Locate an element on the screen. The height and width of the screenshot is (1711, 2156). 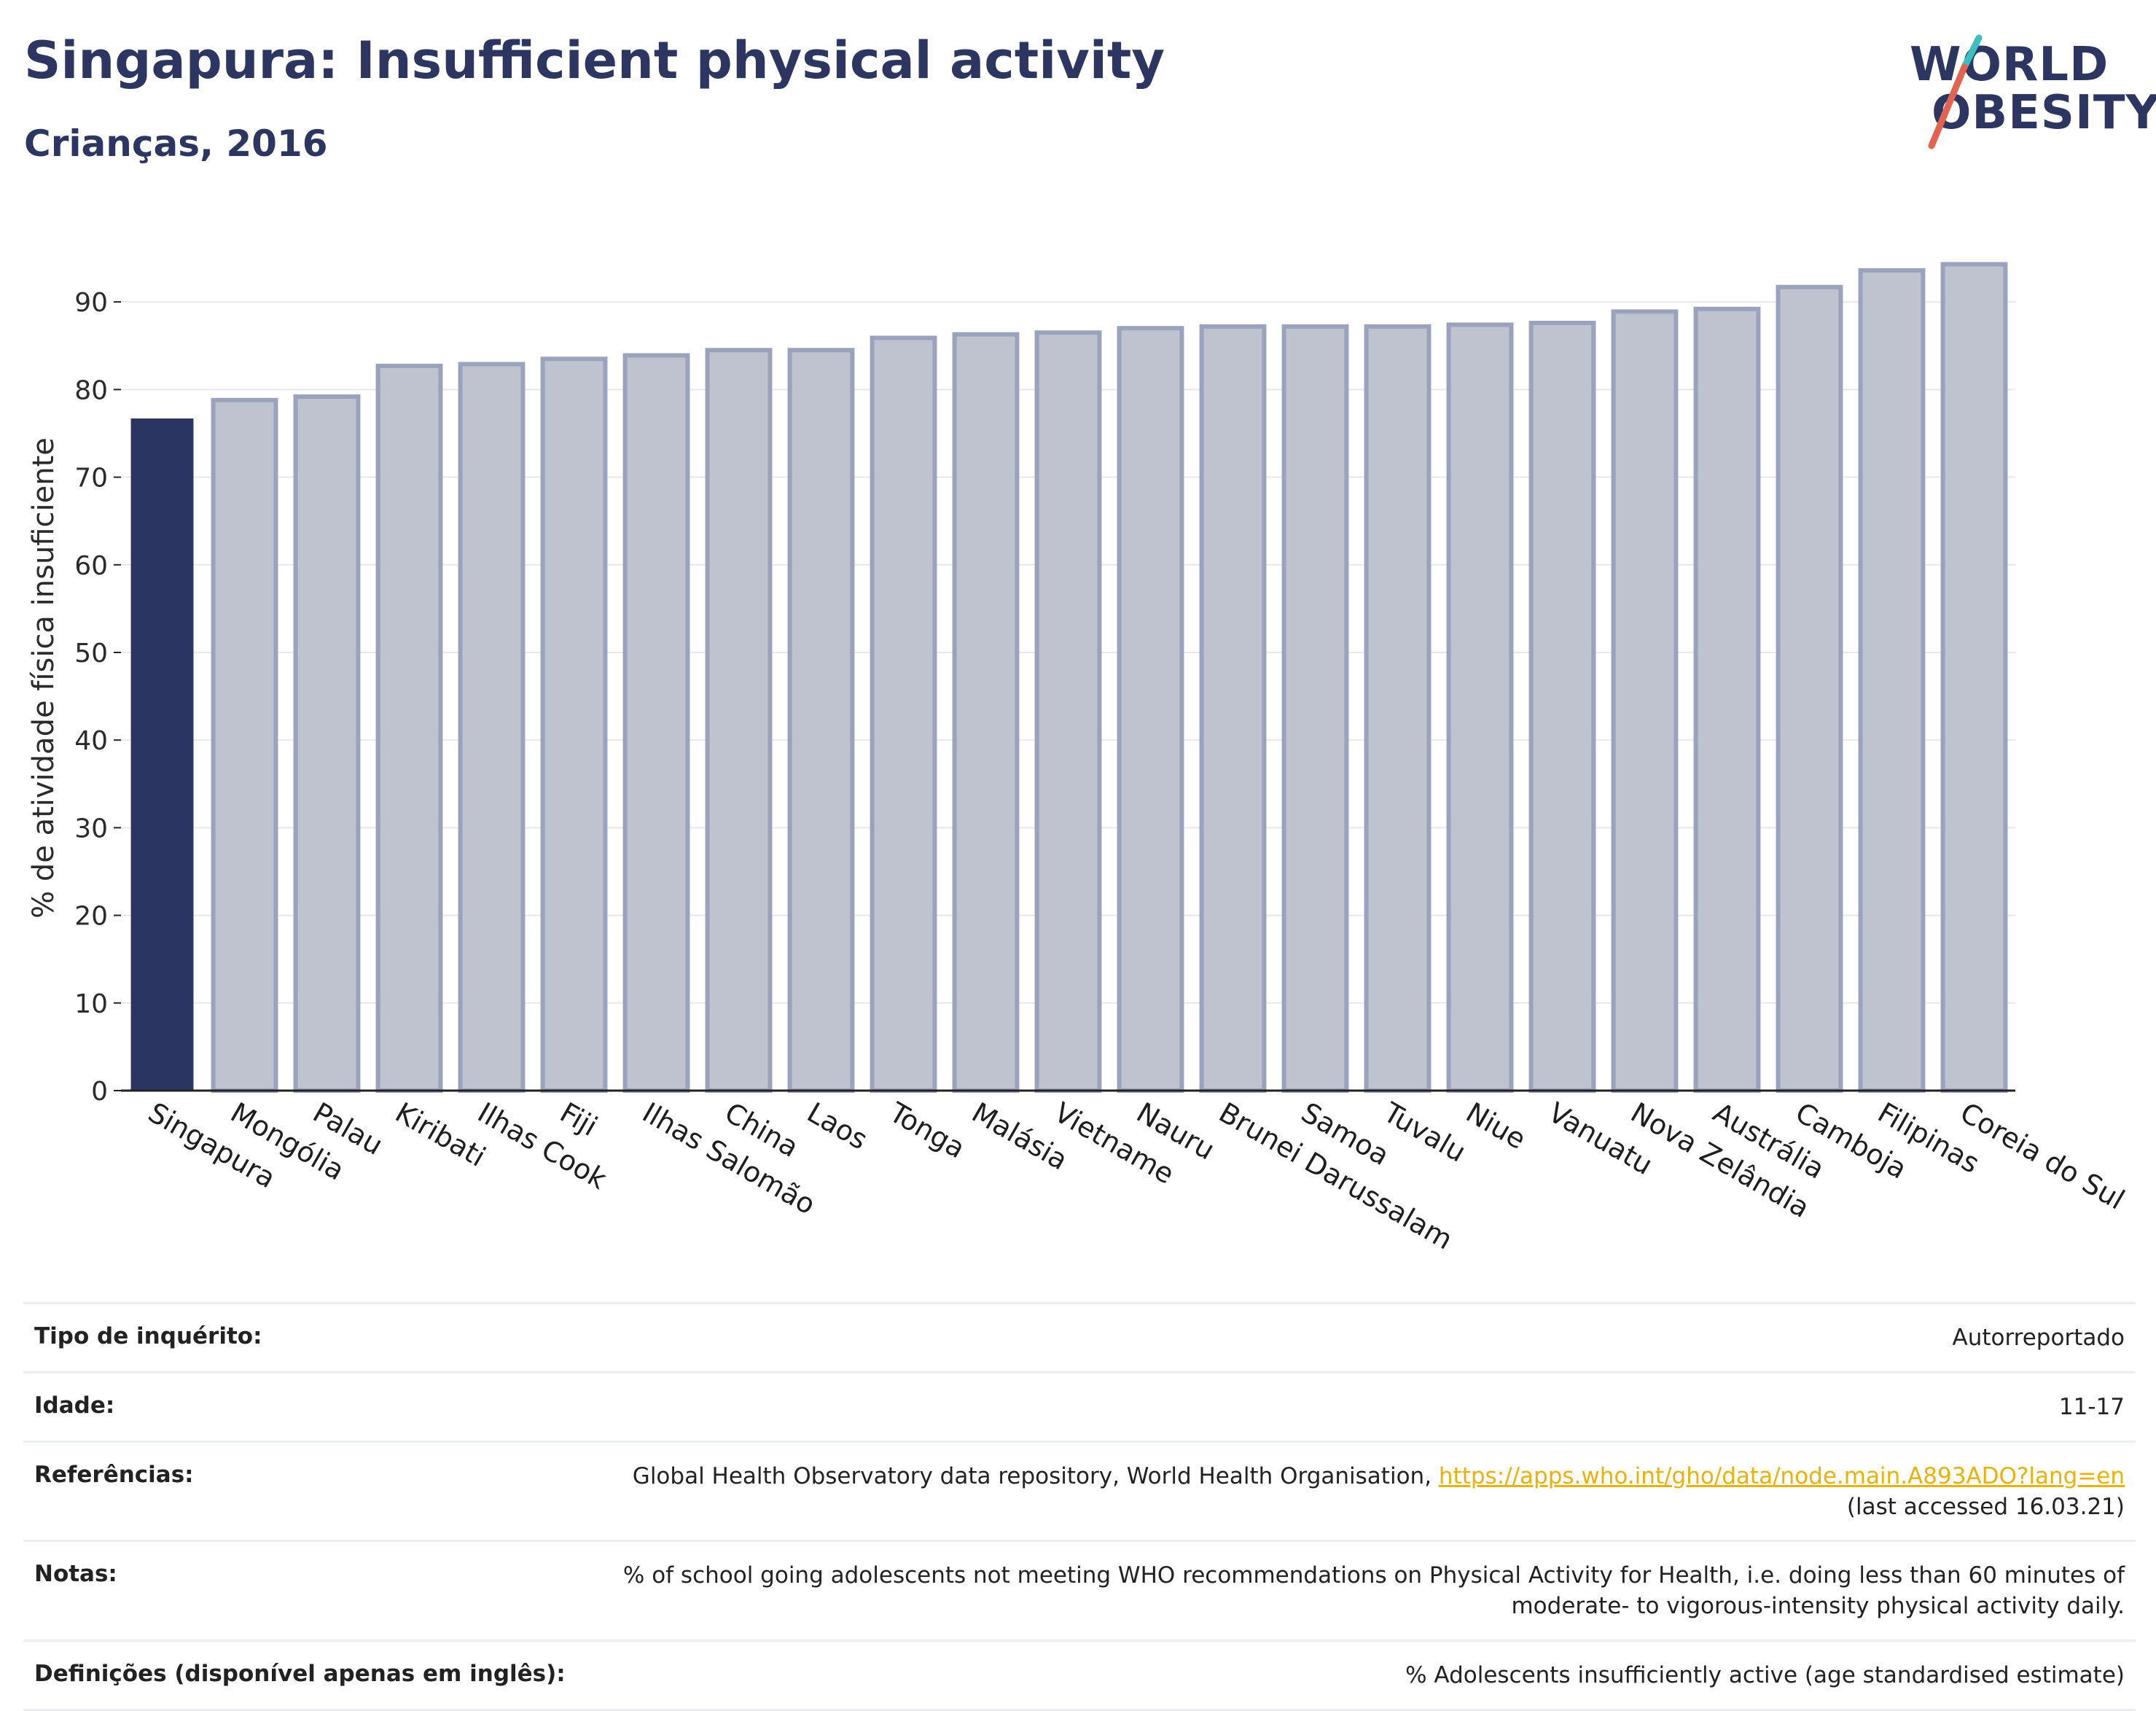
info-value: 11-17 is located at coordinates (2092, 1407).